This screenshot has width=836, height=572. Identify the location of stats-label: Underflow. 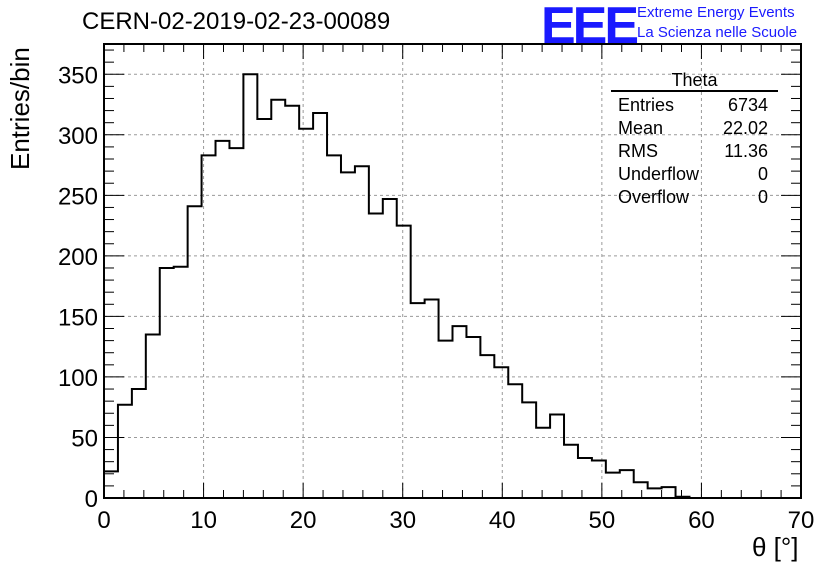
(659, 174).